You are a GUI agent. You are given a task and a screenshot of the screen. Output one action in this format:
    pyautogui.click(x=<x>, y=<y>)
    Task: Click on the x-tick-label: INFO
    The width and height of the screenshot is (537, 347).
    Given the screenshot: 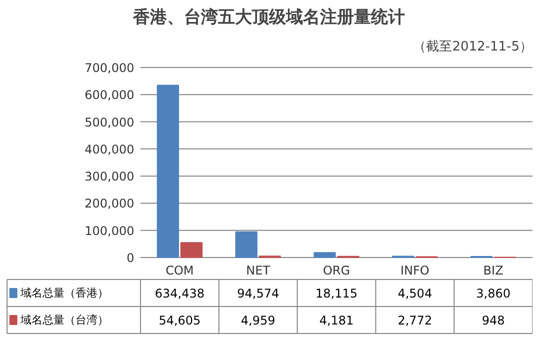 What is the action you would take?
    pyautogui.click(x=415, y=271)
    